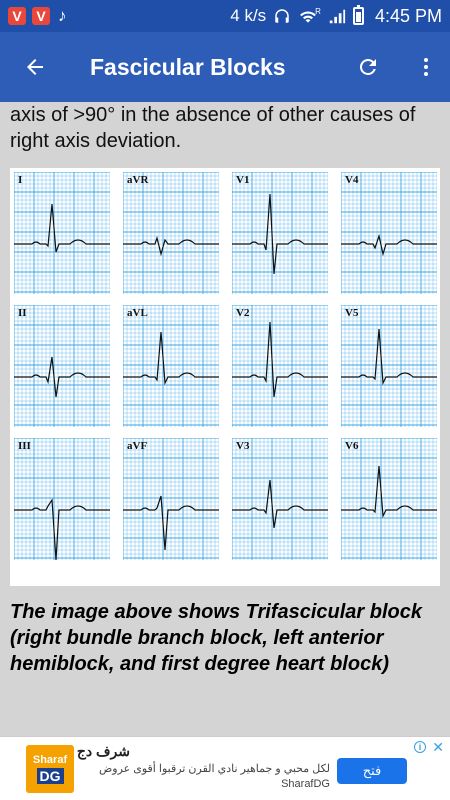  Describe the element at coordinates (137, 313) in the screenshot. I see `ecg-lead-label: aVL` at that location.